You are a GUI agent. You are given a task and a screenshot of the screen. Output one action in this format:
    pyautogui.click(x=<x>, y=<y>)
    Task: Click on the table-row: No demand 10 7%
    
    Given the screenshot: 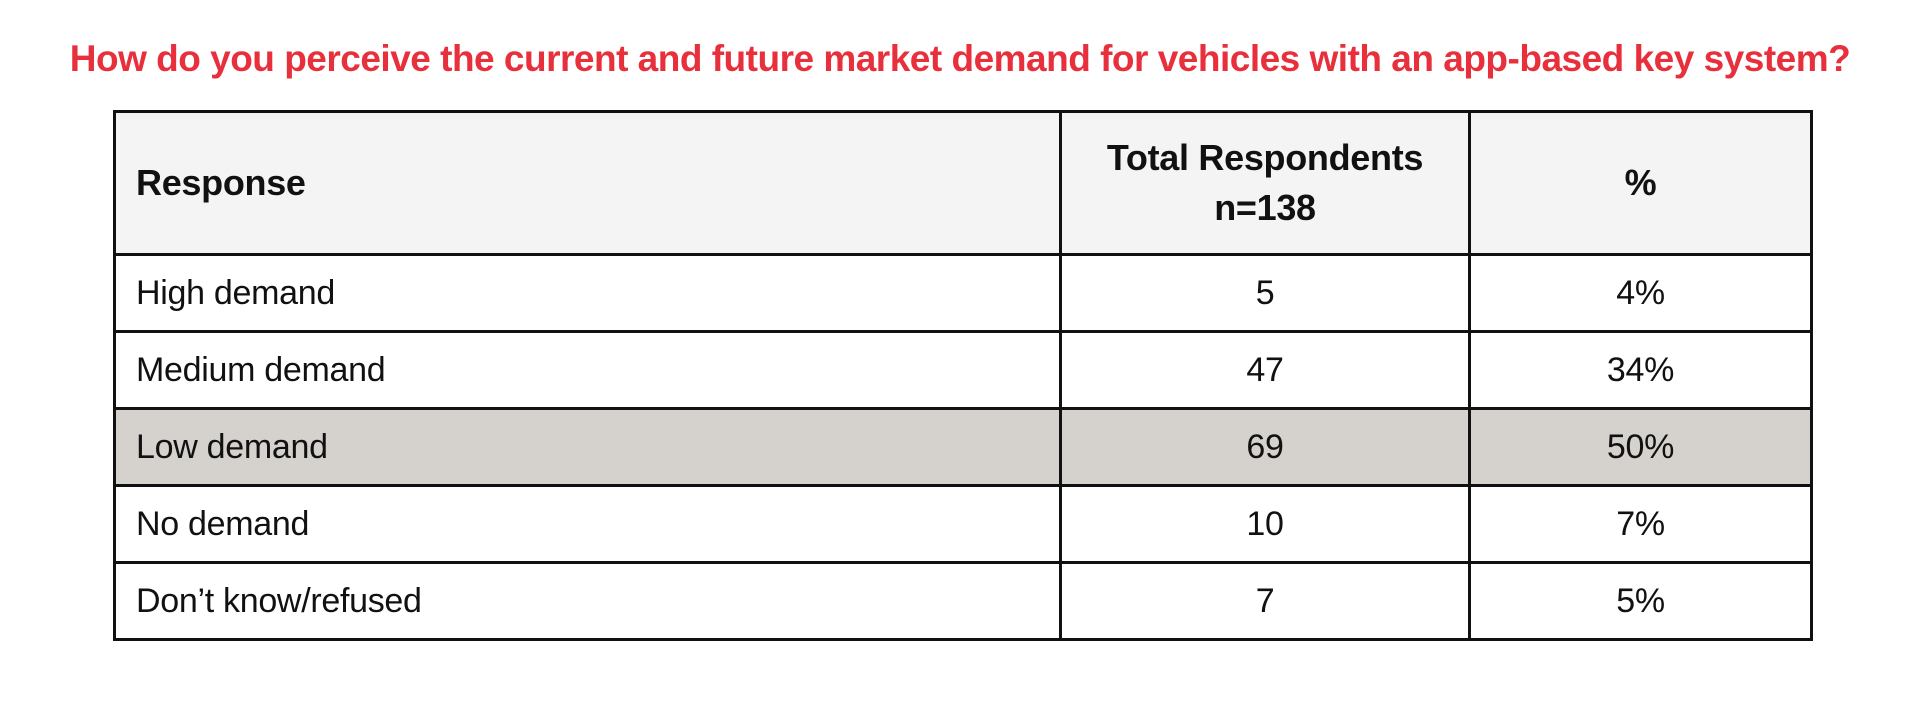 What is the action you would take?
    pyautogui.click(x=963, y=524)
    